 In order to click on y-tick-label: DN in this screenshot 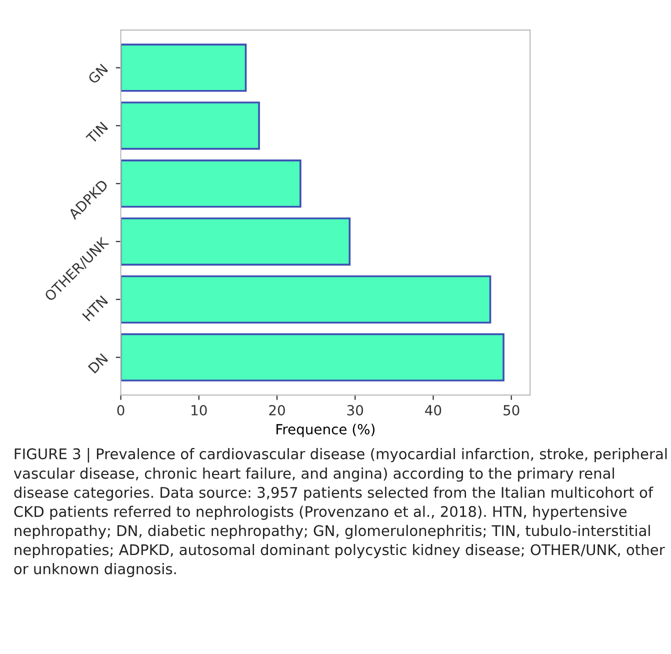, I will do `click(98, 363)`.